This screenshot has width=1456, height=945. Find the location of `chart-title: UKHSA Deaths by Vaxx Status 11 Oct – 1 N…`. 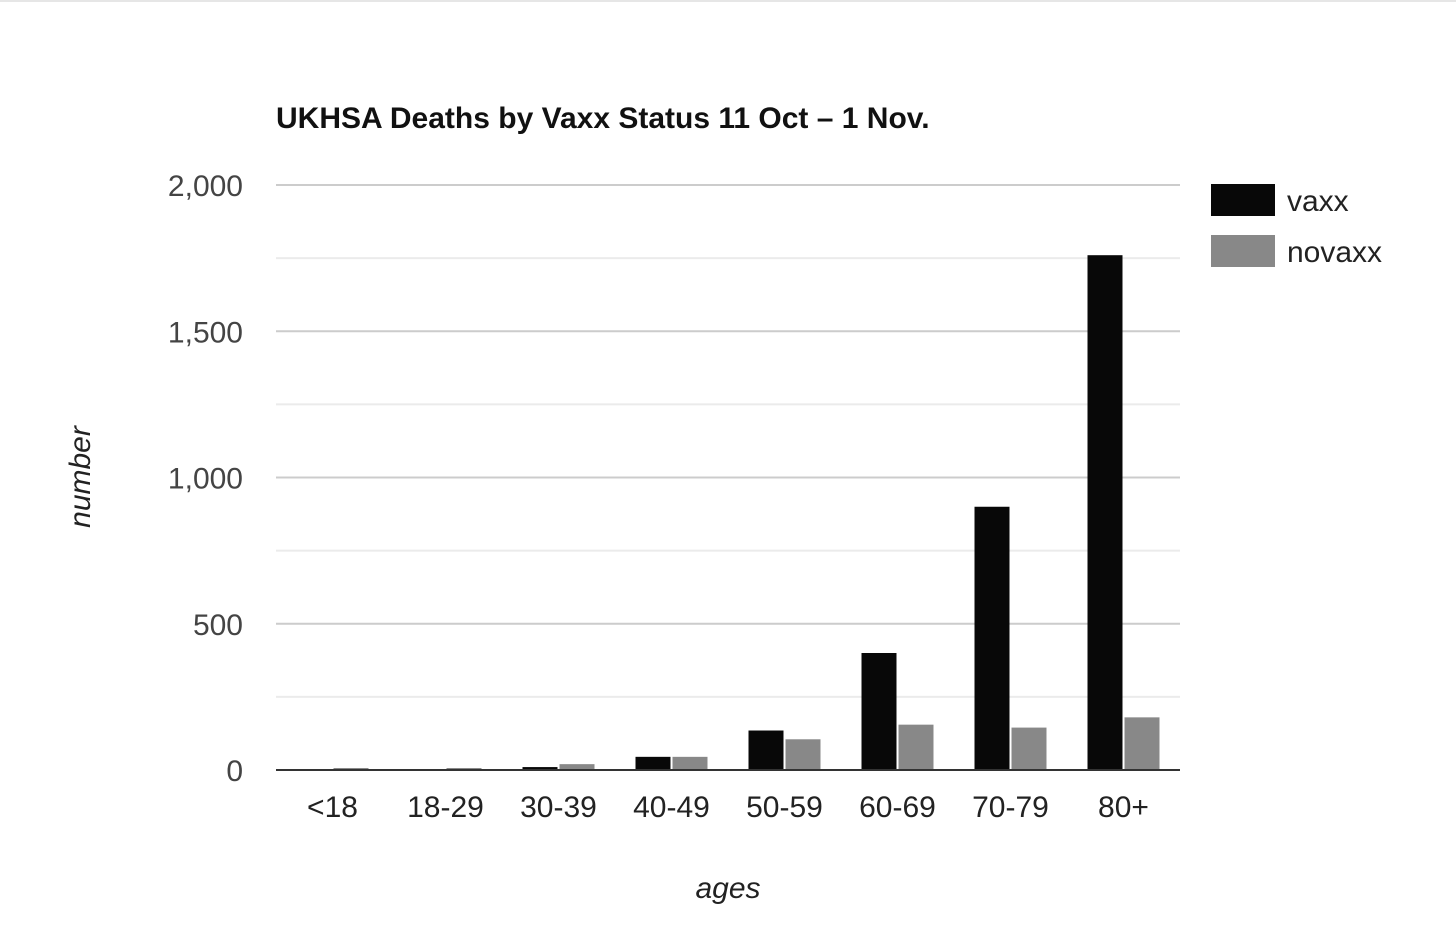

chart-title: UKHSA Deaths by Vaxx Status 11 Oct – 1 N… is located at coordinates (603, 118).